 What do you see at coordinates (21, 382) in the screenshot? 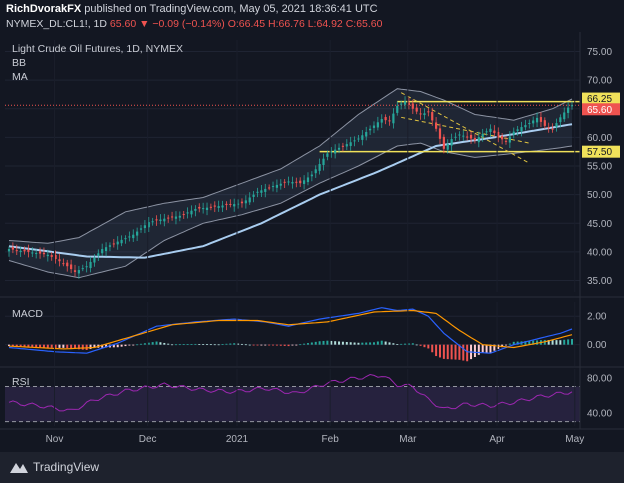
I see `rsi-legend: RSI` at bounding box center [21, 382].